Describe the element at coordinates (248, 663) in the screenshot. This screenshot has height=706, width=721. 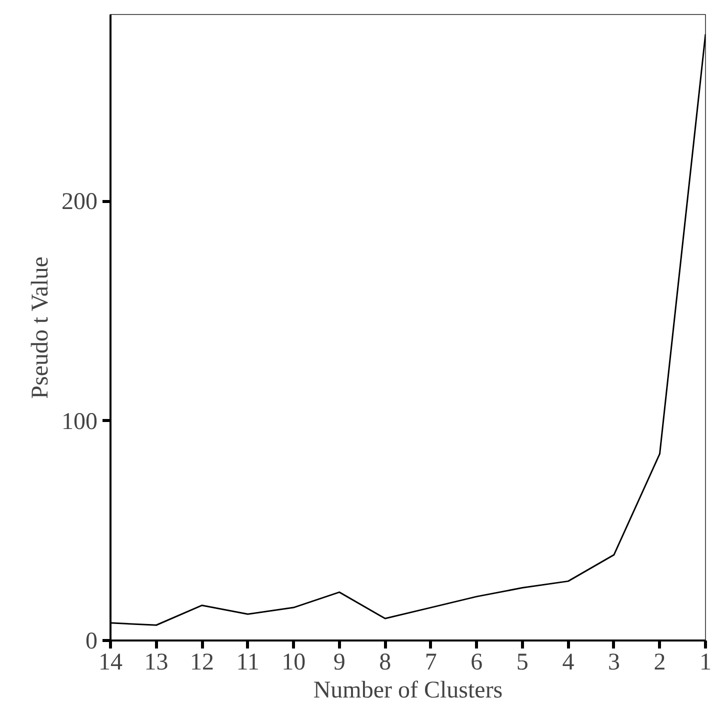
I see `x-tick-label: 11` at that location.